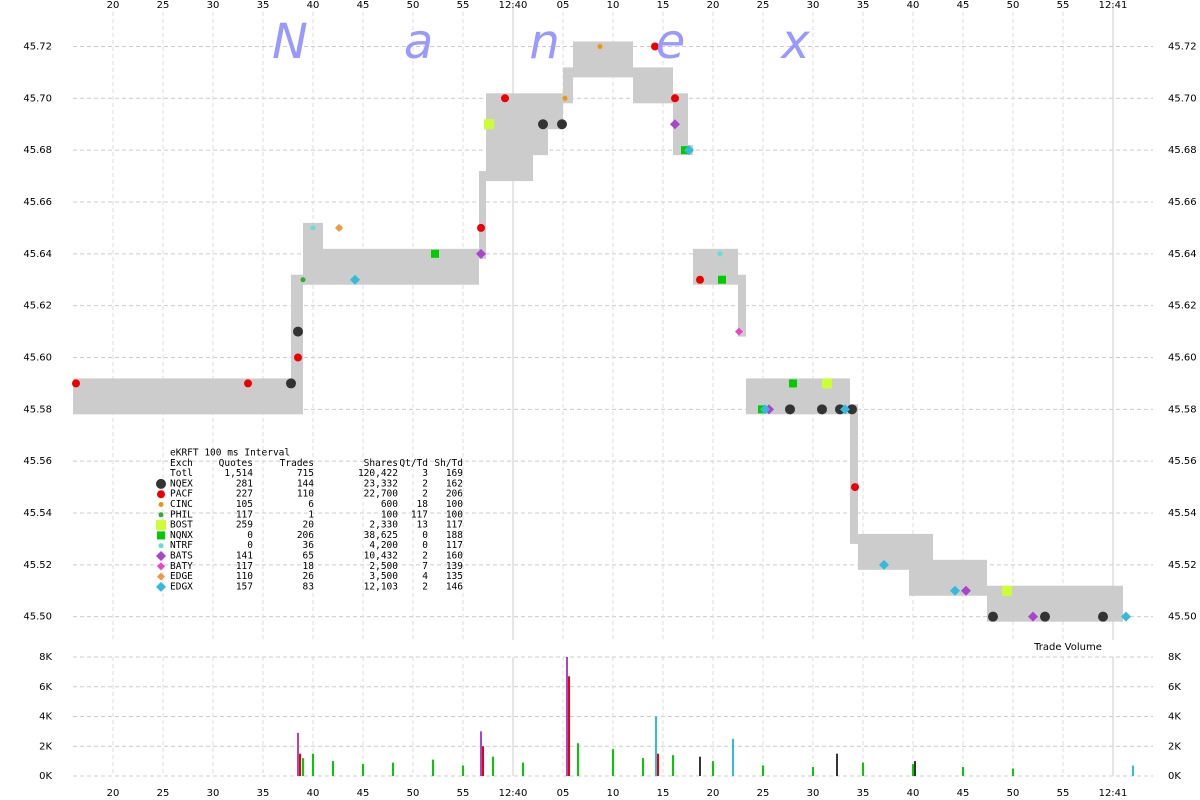 The width and height of the screenshot is (1200, 800). Describe the element at coordinates (181, 576) in the screenshot. I see `legend-label: EDGE` at that location.